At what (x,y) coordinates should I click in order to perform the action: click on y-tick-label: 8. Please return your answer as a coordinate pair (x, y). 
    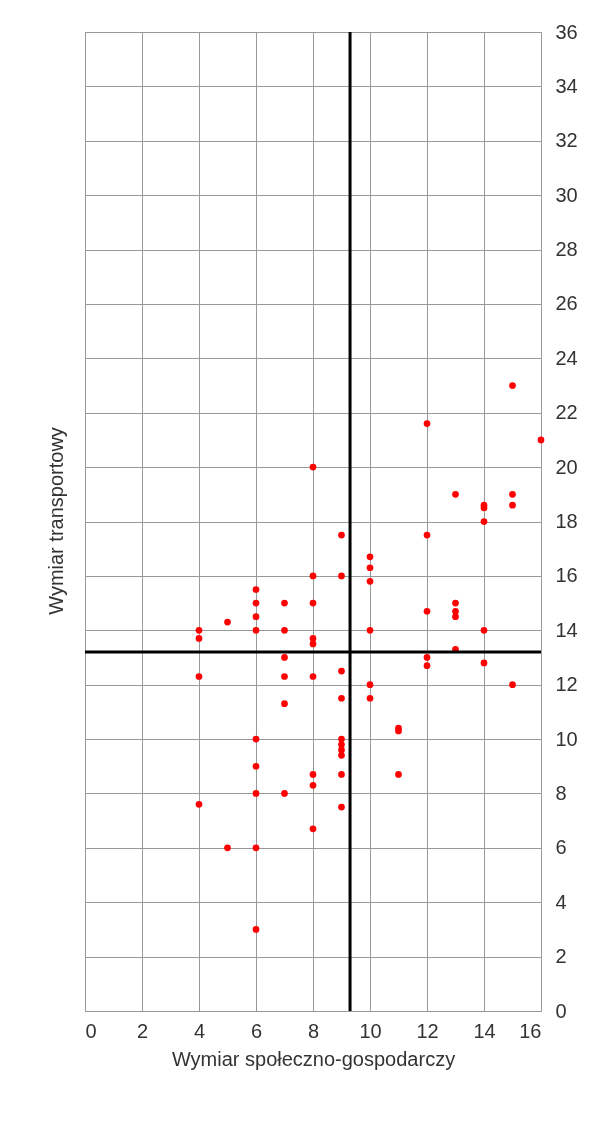
    Looking at the image, I should click on (561, 792).